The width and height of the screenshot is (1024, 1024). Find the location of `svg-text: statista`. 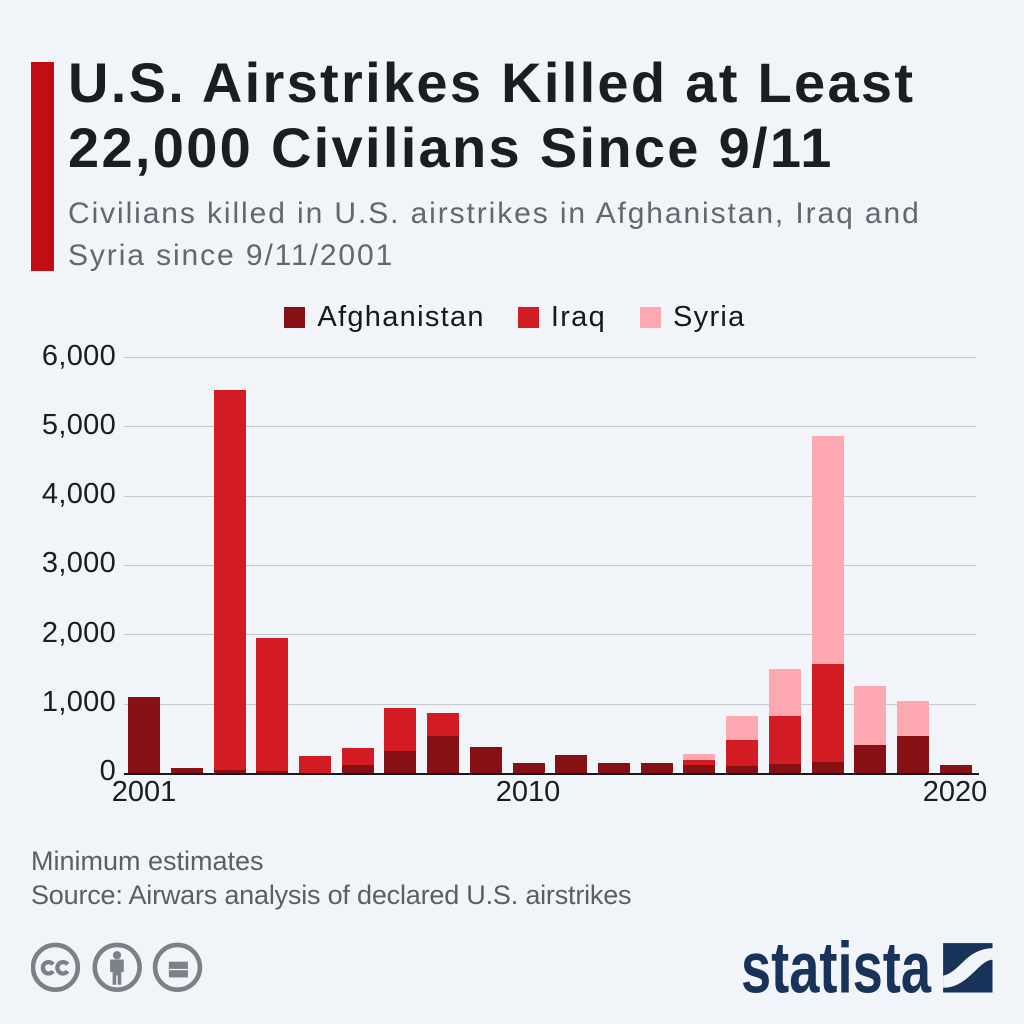

svg-text: statista is located at coordinates (836, 966).